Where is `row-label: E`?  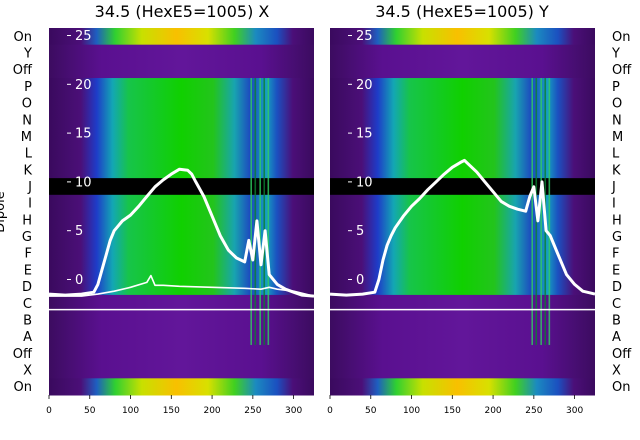 row-label: E is located at coordinates (616, 270).